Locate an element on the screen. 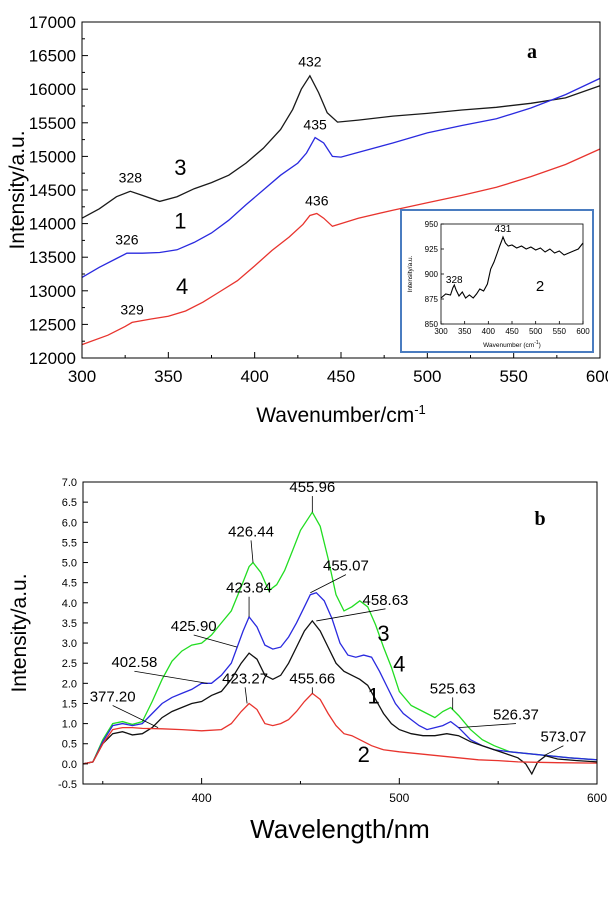 The width and height of the screenshot is (608, 900). y-tick-label-a: 13000 is located at coordinates (52, 291).